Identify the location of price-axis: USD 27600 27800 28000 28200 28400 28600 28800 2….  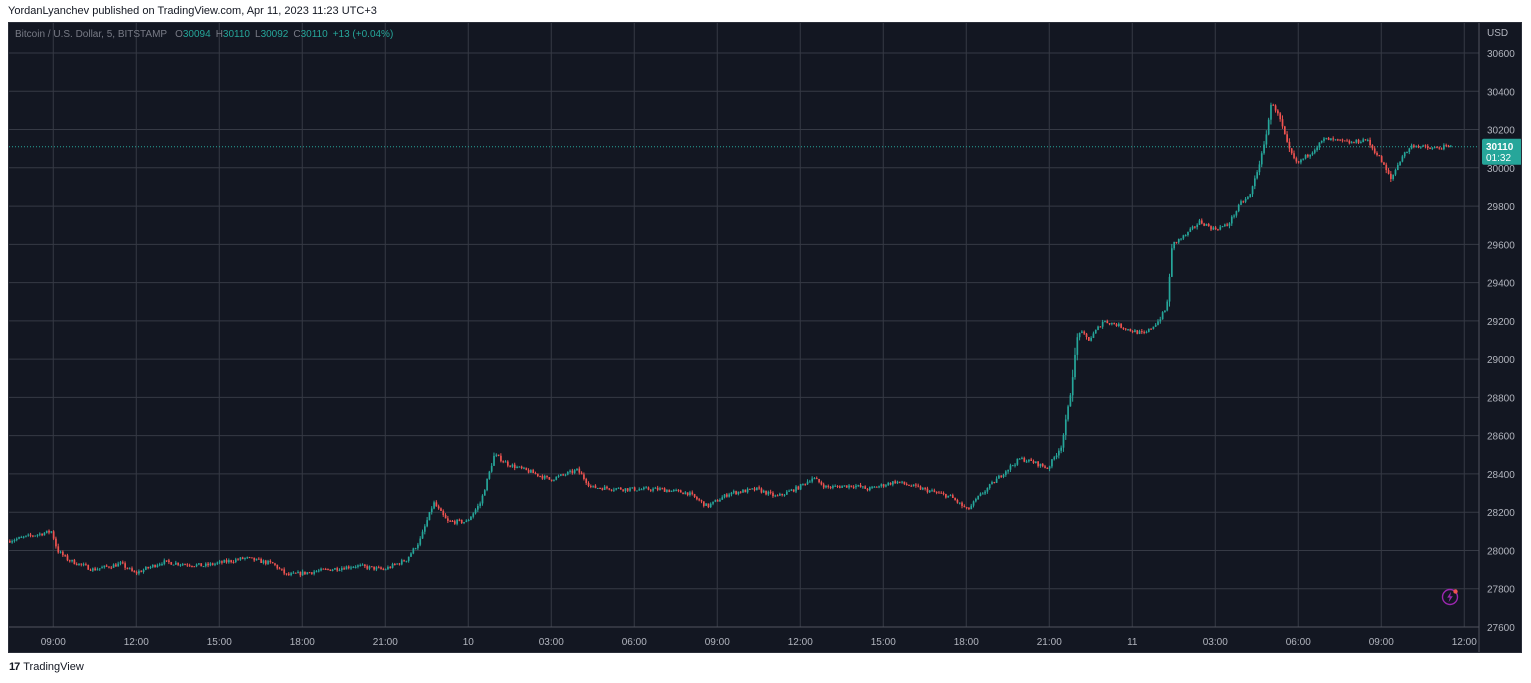
(1496, 338).